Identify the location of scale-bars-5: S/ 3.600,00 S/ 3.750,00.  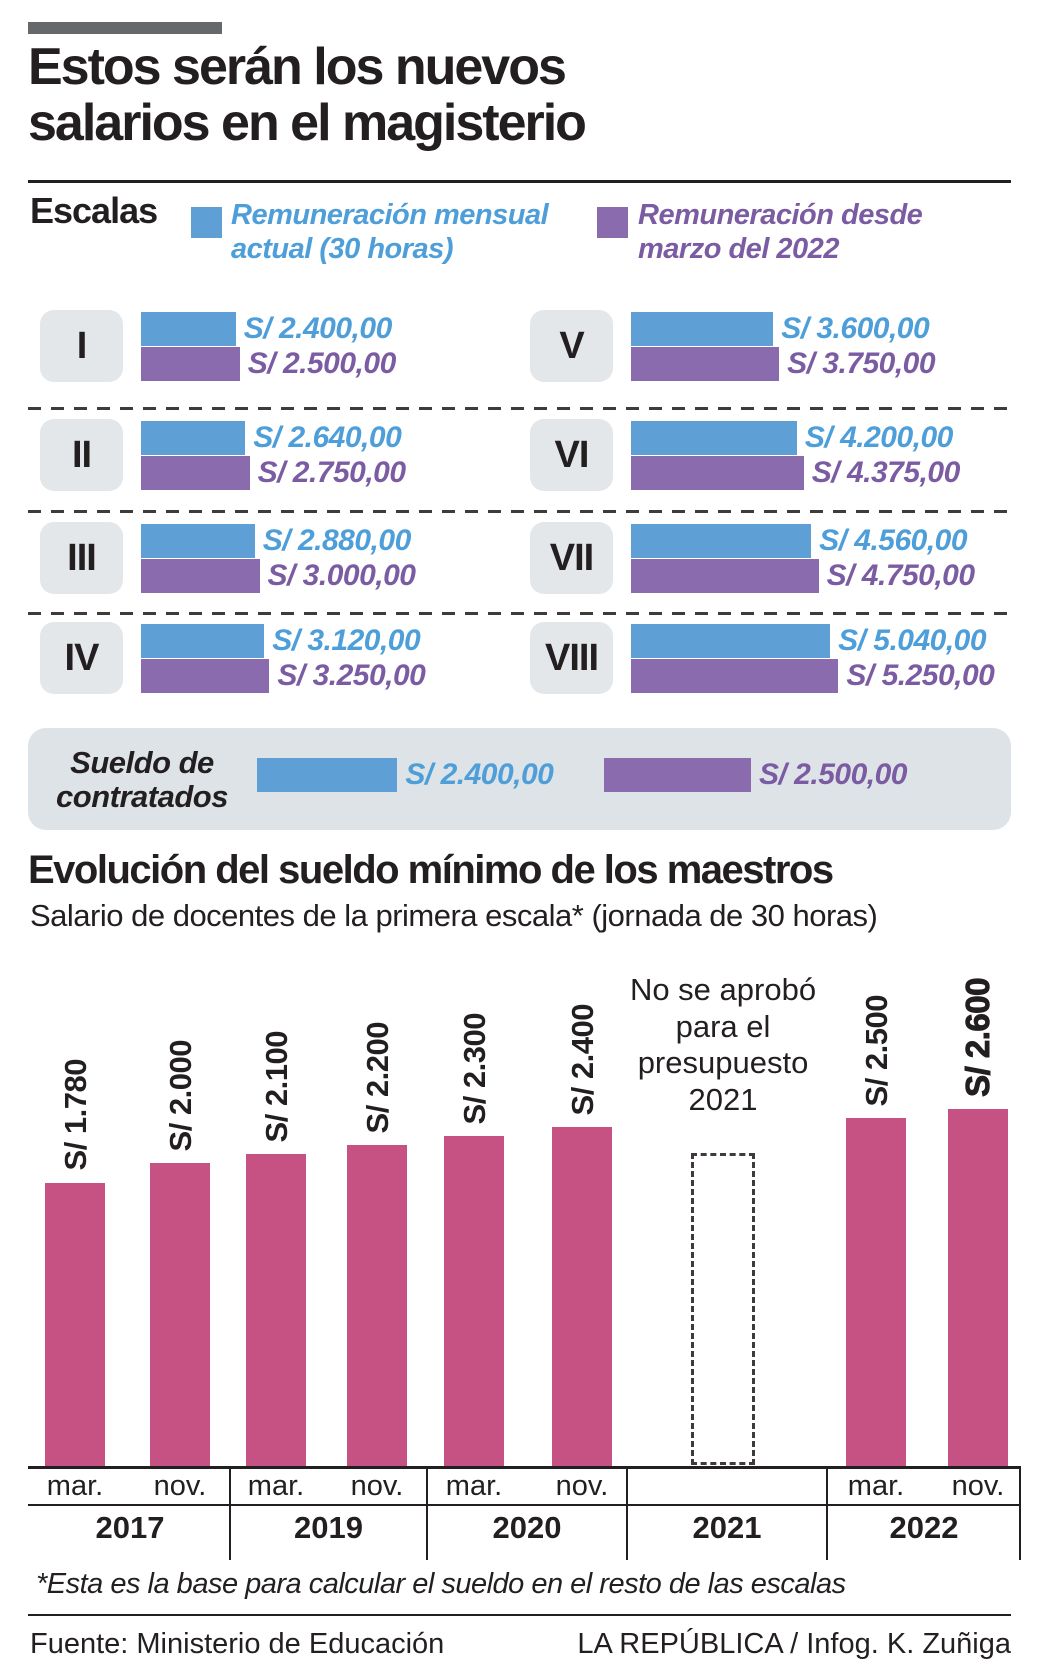
(783, 345).